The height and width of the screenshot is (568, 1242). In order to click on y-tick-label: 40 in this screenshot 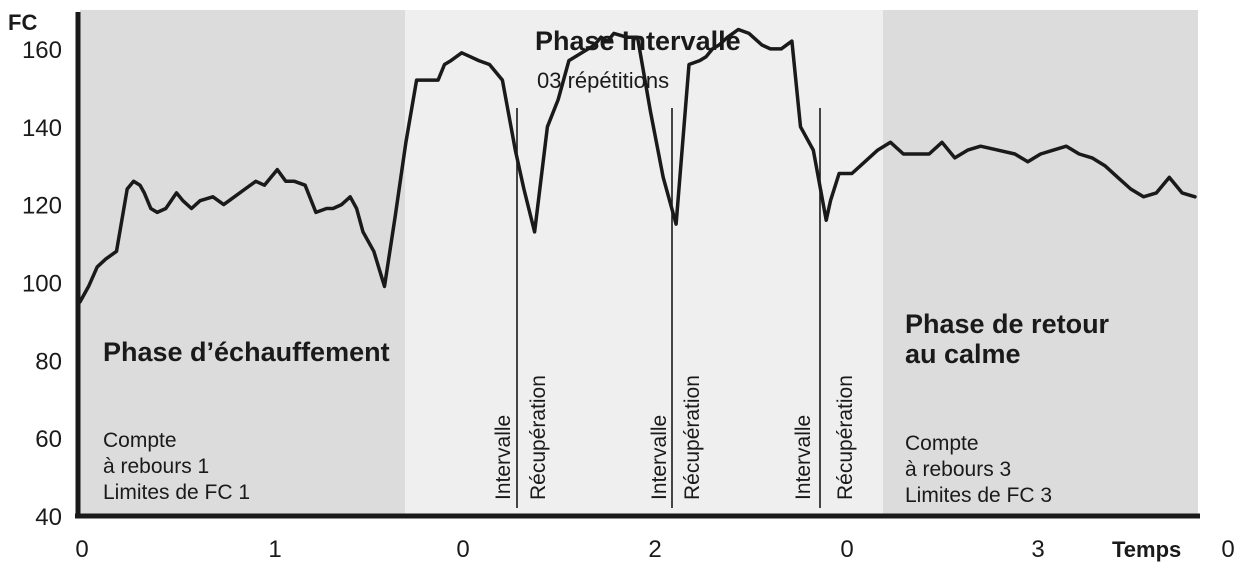, I will do `click(48, 517)`.